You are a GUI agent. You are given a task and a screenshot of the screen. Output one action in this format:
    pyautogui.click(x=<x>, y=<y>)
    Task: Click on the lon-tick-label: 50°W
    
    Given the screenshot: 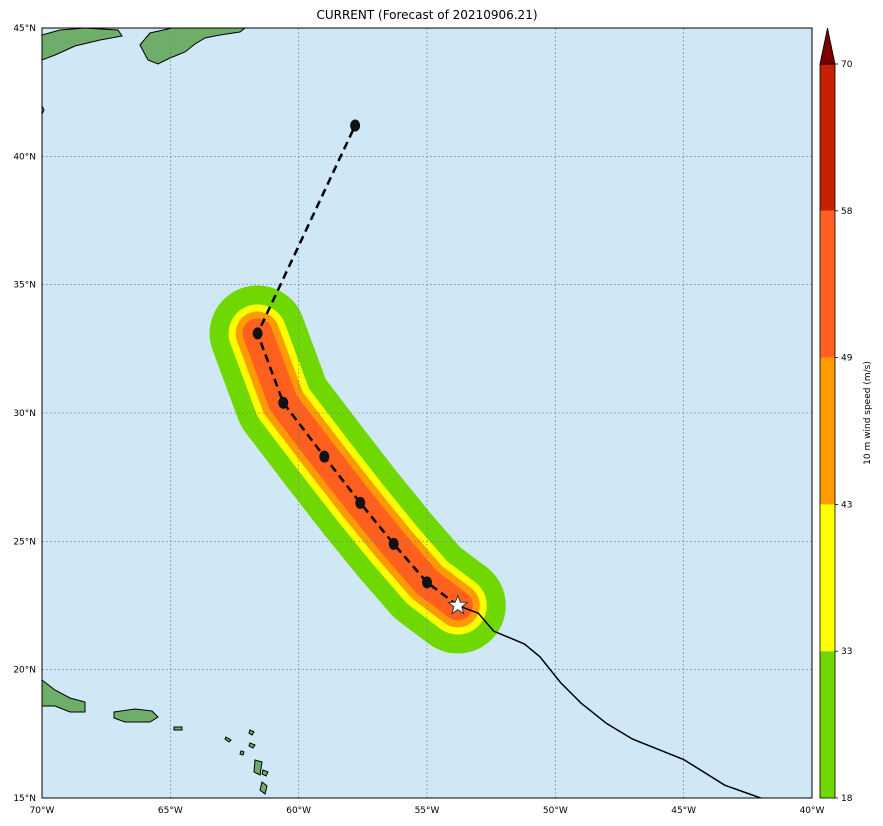 What is the action you would take?
    pyautogui.click(x=555, y=811)
    